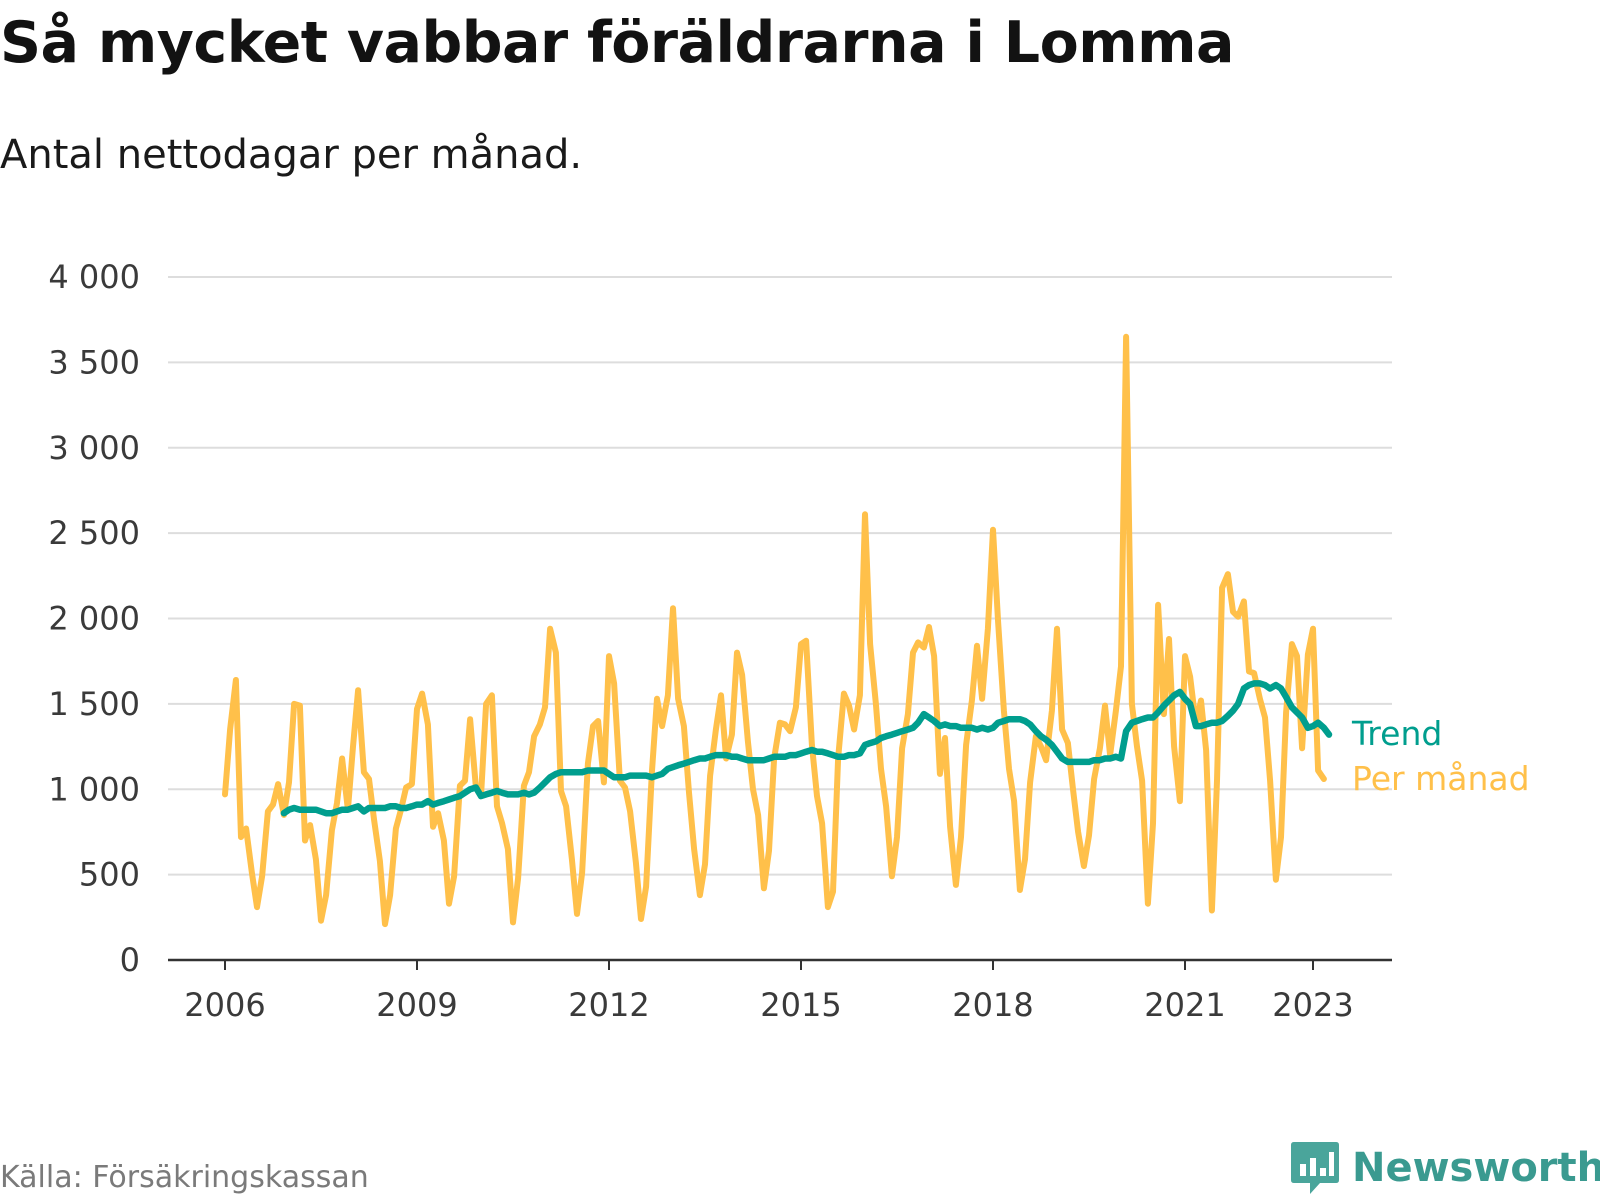  What do you see at coordinates (94, 533) in the screenshot?
I see `y-tick-label: 2 500` at bounding box center [94, 533].